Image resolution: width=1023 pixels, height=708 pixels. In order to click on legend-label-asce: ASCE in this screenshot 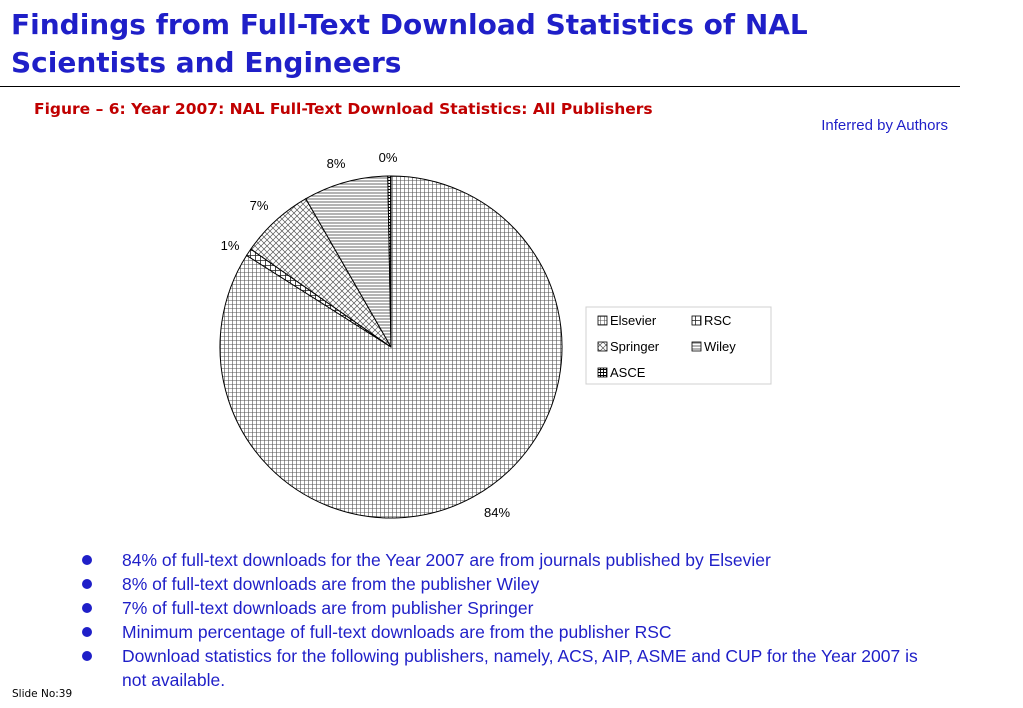, I will do `click(628, 372)`.